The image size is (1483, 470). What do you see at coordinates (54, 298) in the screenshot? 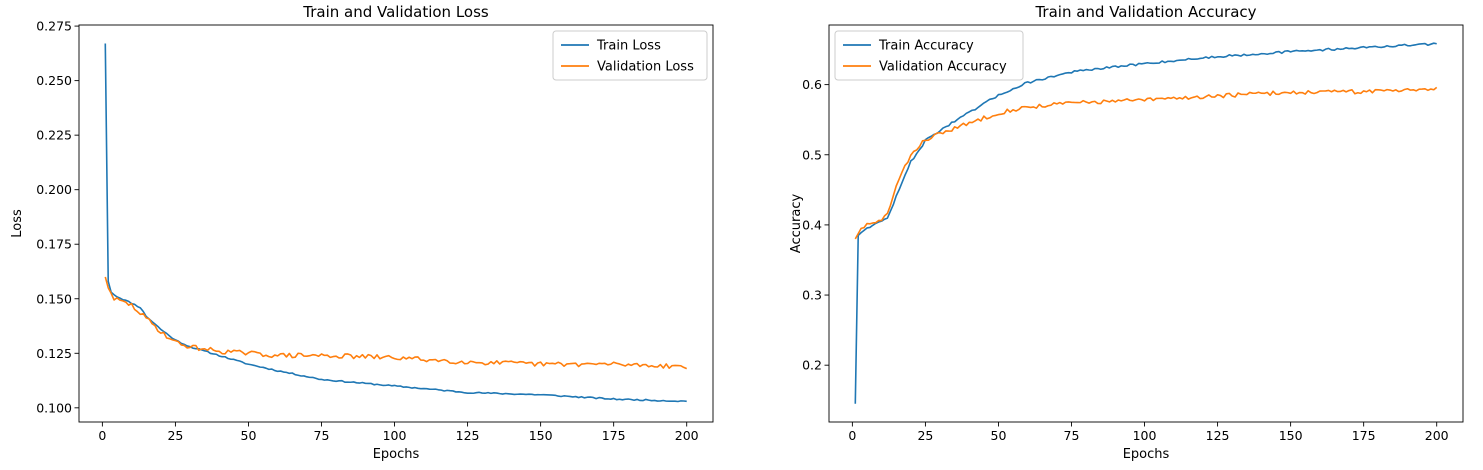
I see `y-tick-label: 0.150` at bounding box center [54, 298].